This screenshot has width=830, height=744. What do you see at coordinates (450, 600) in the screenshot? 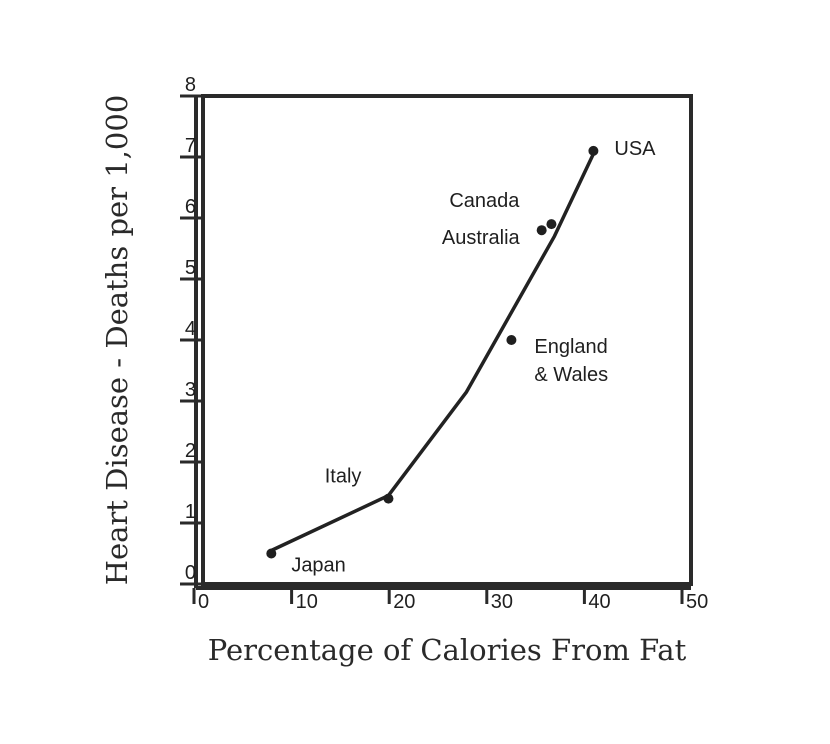
I see `x-ticks: 0 10 20 30 40 50` at bounding box center [450, 600].